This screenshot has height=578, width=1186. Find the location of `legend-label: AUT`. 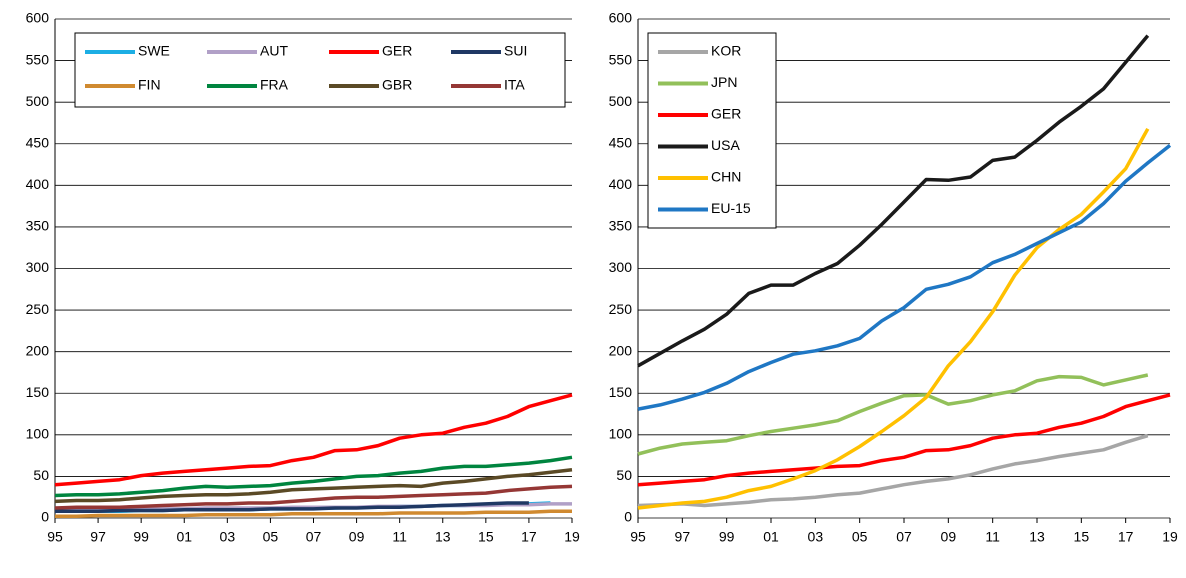

legend-label: AUT is located at coordinates (274, 51).